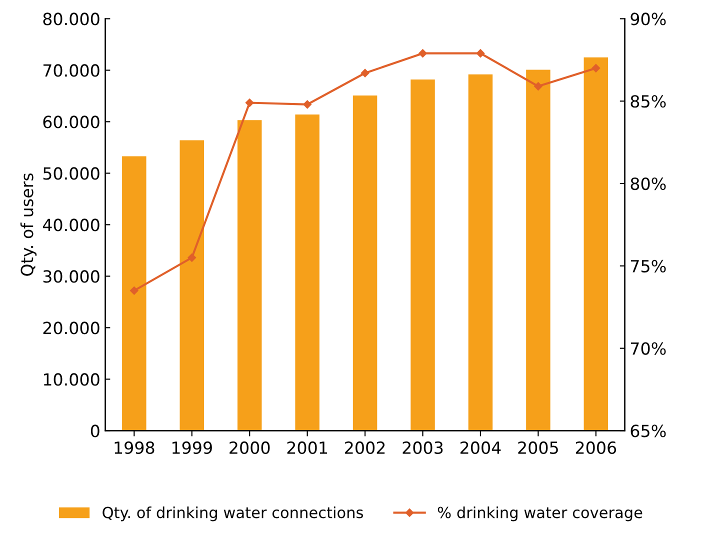 The height and width of the screenshot is (535, 702). I want to click on x-tick-label: 2006, so click(596, 447).